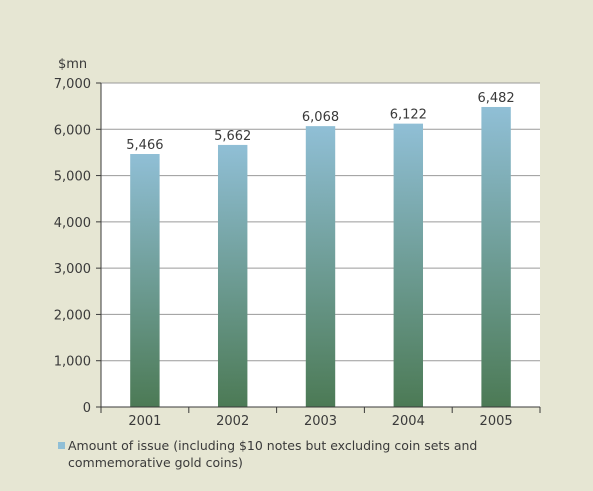 This screenshot has width=593, height=491. I want to click on y-tick-label: 6,000, so click(72, 130).